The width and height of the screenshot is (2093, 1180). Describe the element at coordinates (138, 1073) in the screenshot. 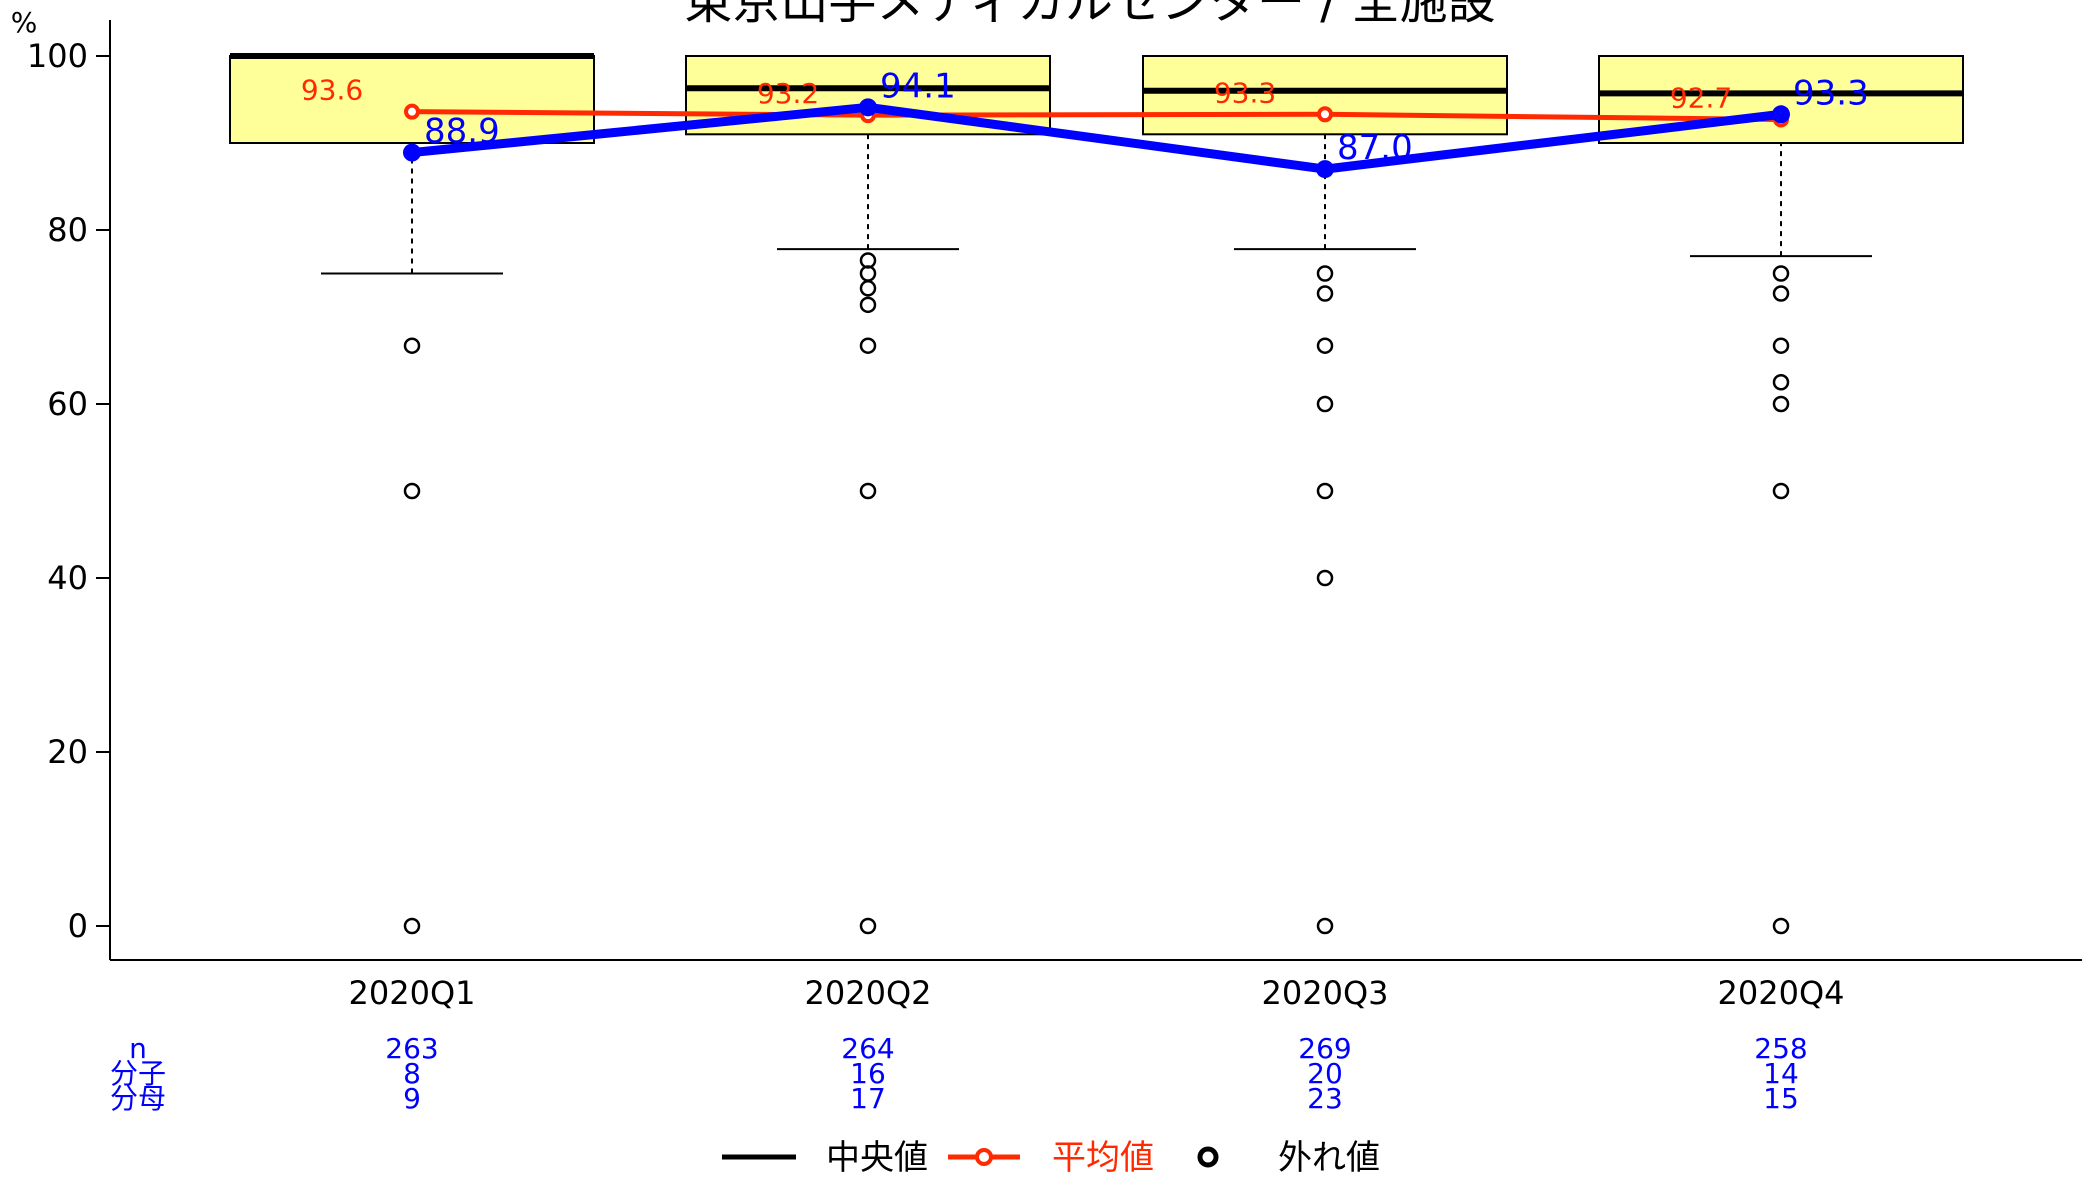

I see `table-row-label: 分子` at that location.